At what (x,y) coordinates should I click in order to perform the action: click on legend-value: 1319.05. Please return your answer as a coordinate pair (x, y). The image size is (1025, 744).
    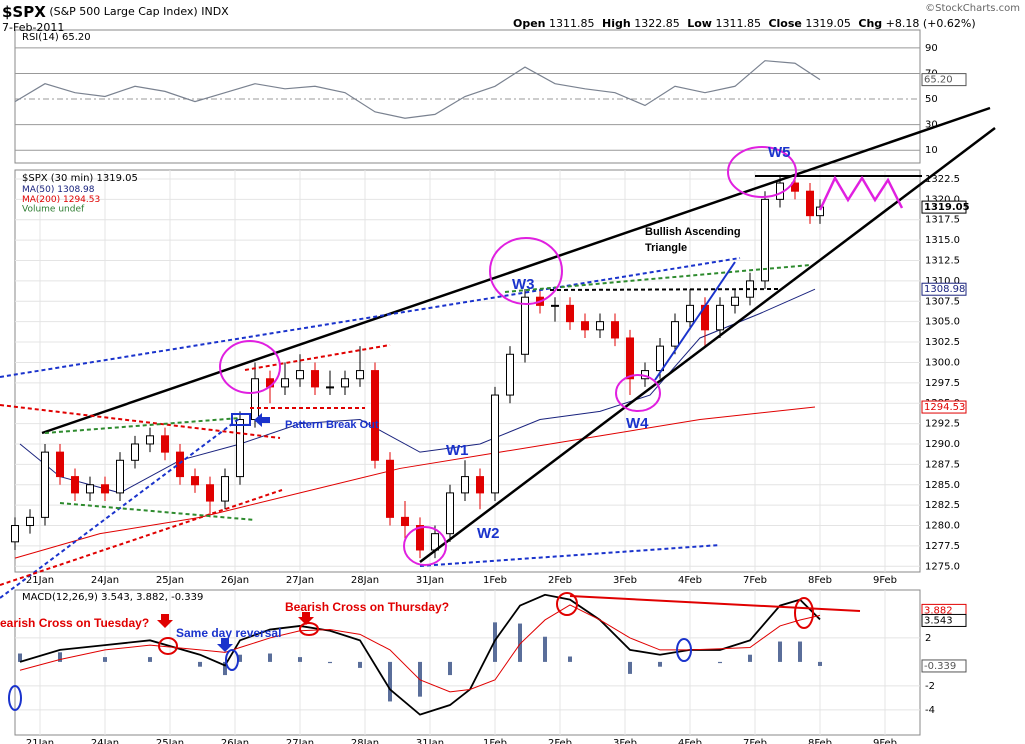
    Looking at the image, I should click on (117, 178).